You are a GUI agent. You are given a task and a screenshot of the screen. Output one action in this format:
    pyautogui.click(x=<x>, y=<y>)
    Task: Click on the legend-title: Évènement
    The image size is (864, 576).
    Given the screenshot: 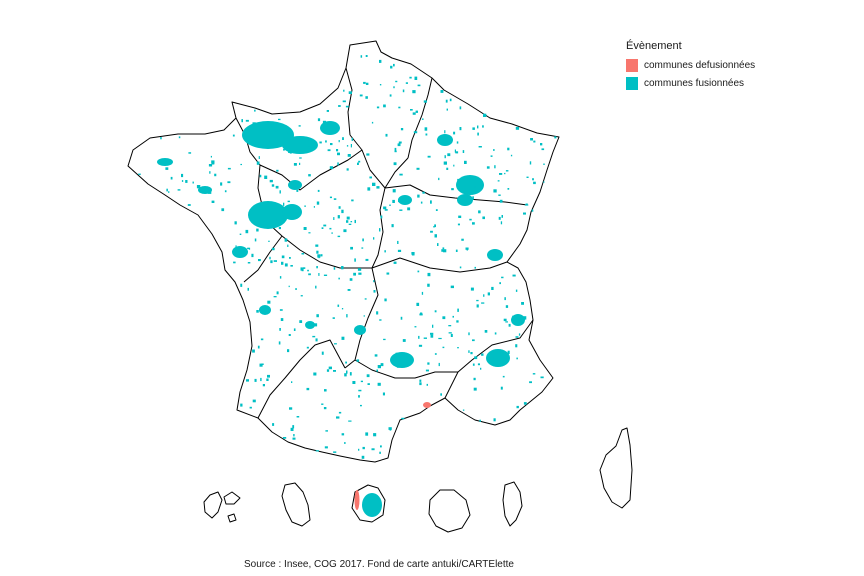 What is the action you would take?
    pyautogui.click(x=654, y=46)
    